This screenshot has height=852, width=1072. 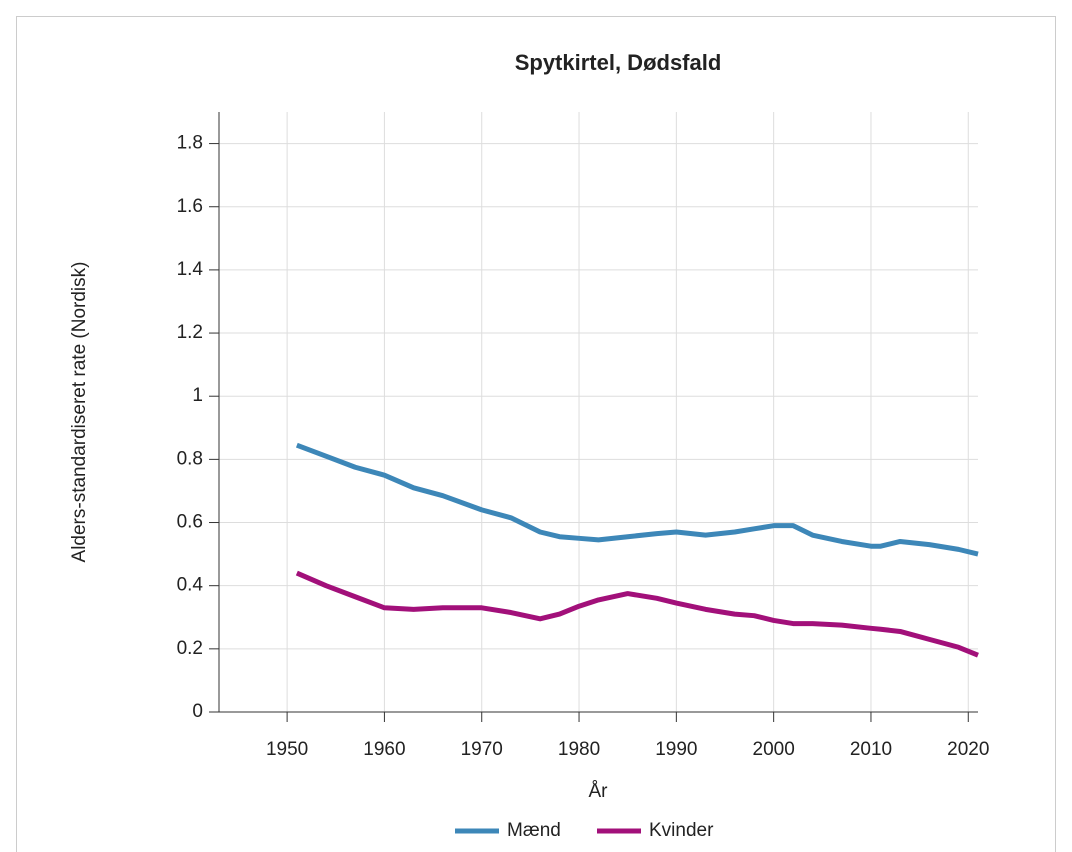 I want to click on x-tick-label: 2020, so click(x=968, y=749).